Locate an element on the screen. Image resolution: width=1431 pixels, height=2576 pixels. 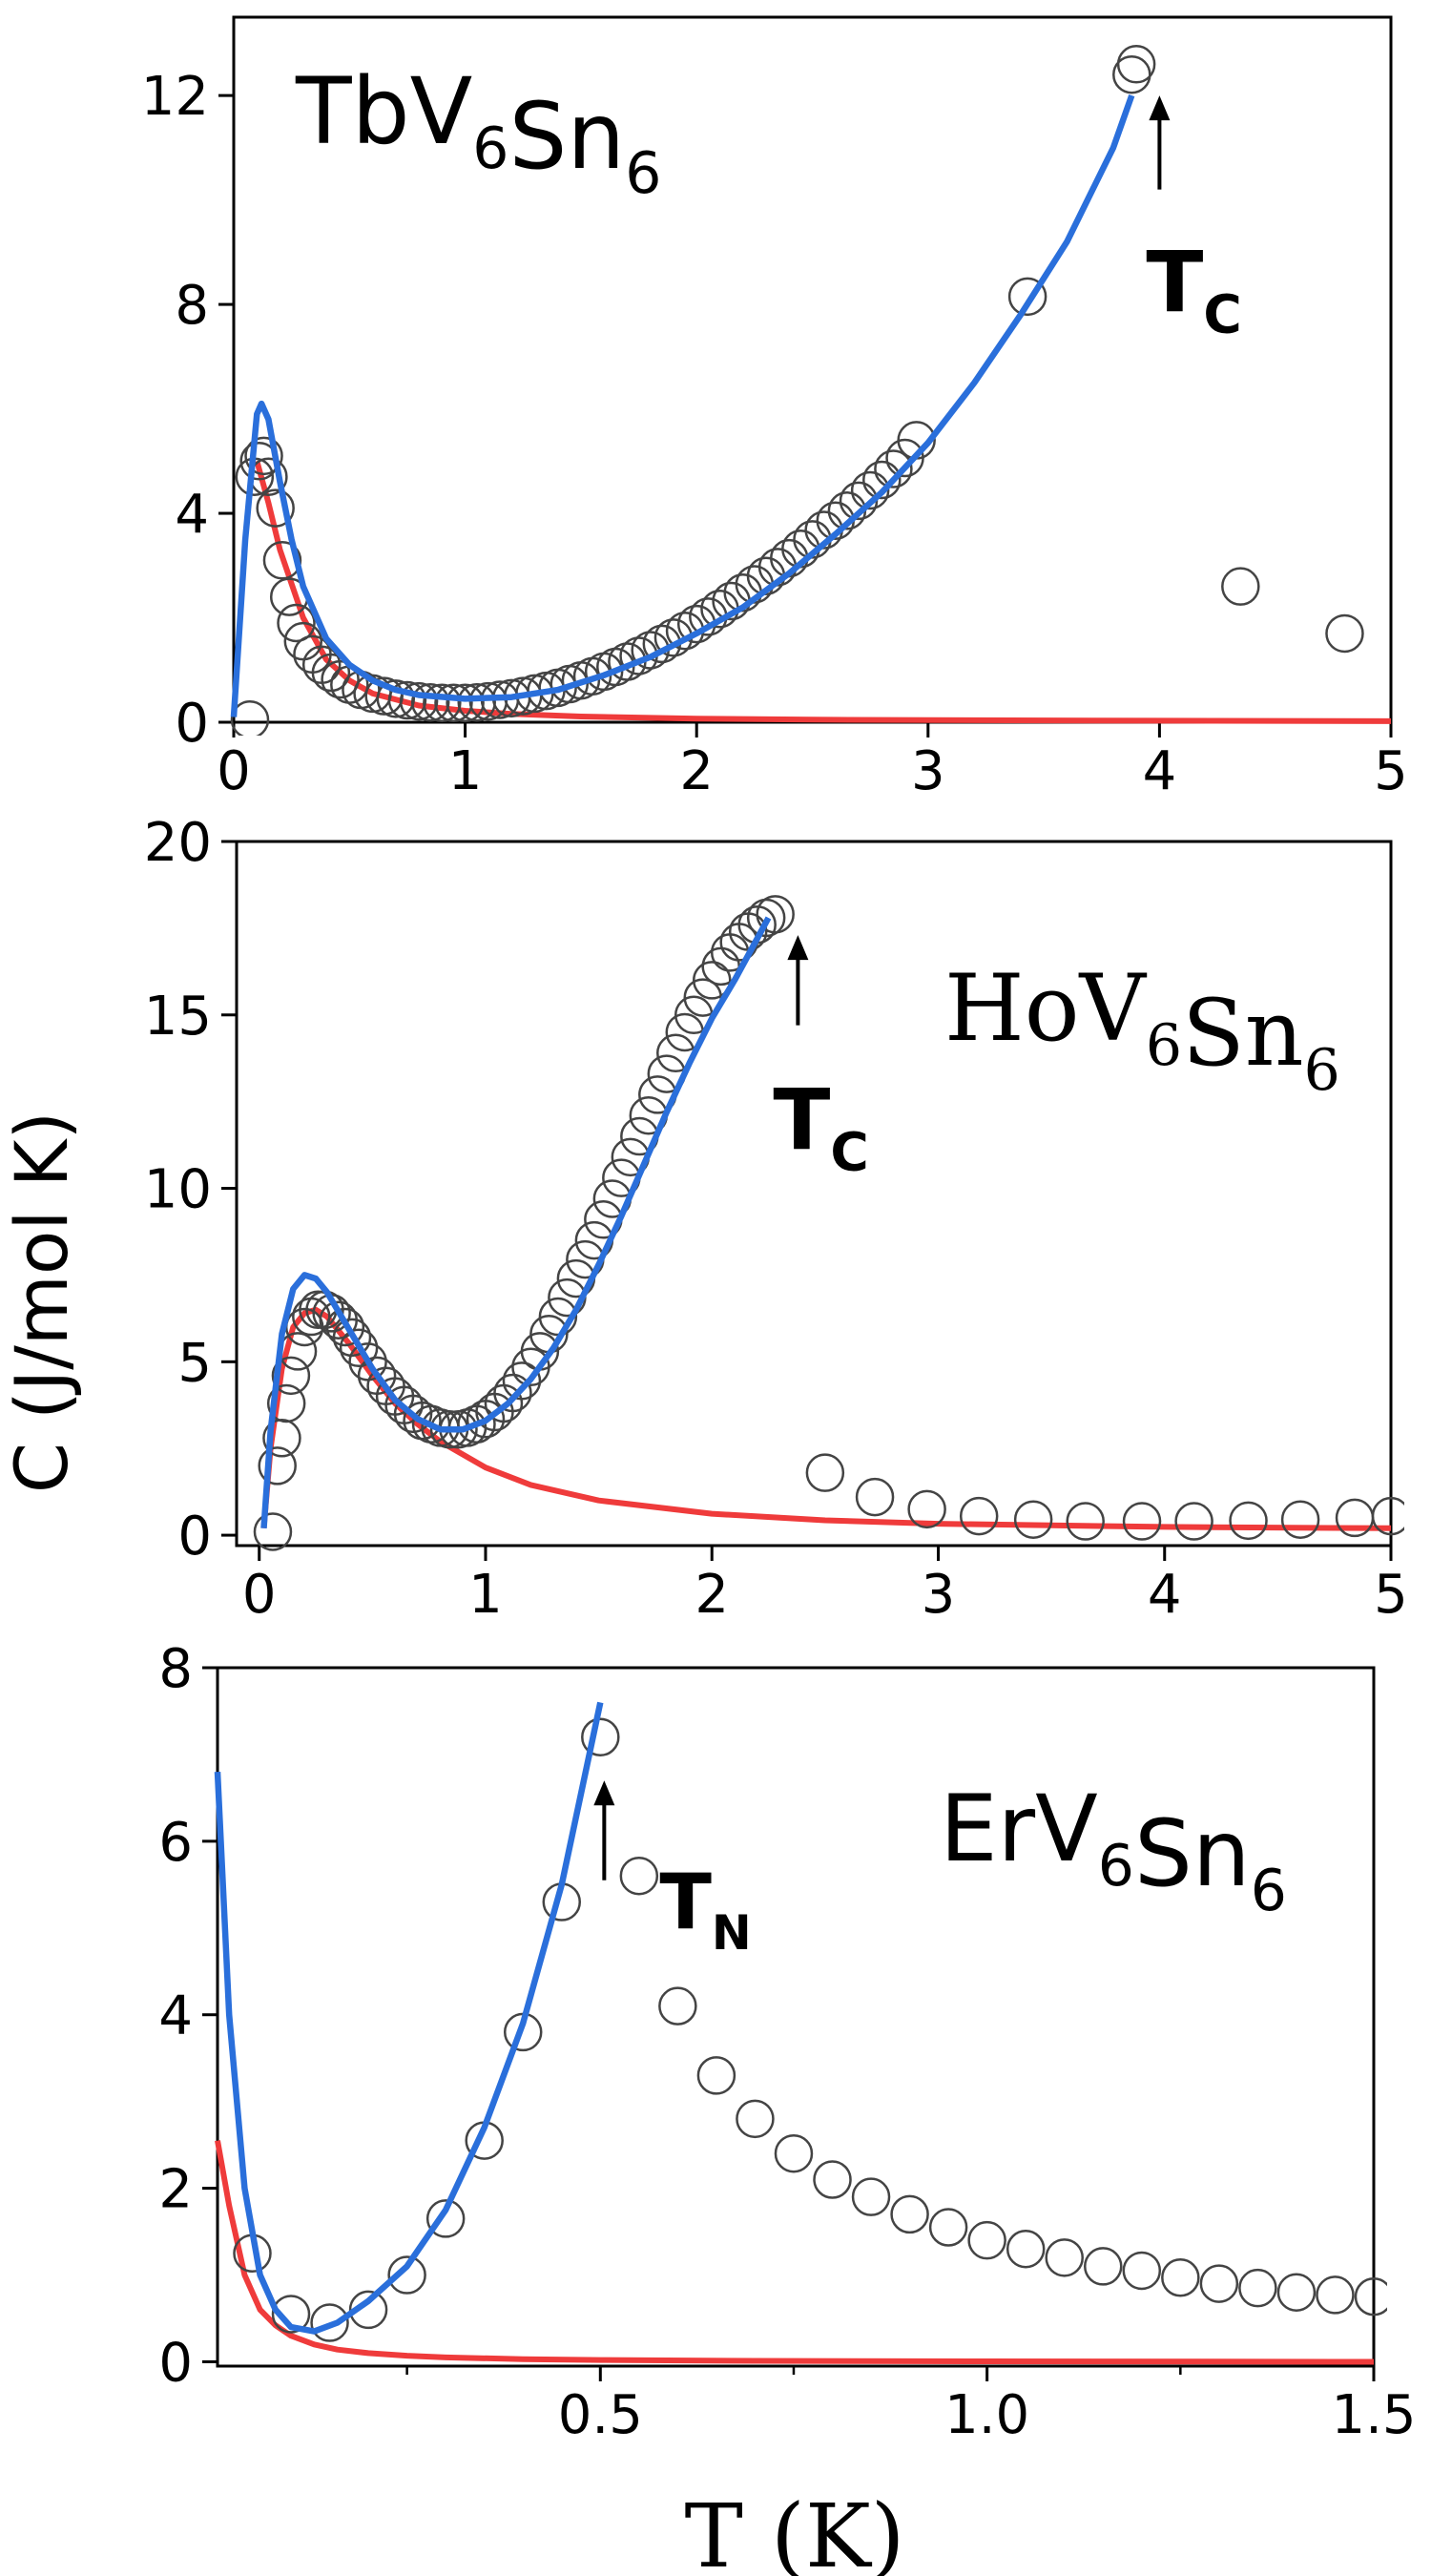
transition-label: TN is located at coordinates (705, 1909).